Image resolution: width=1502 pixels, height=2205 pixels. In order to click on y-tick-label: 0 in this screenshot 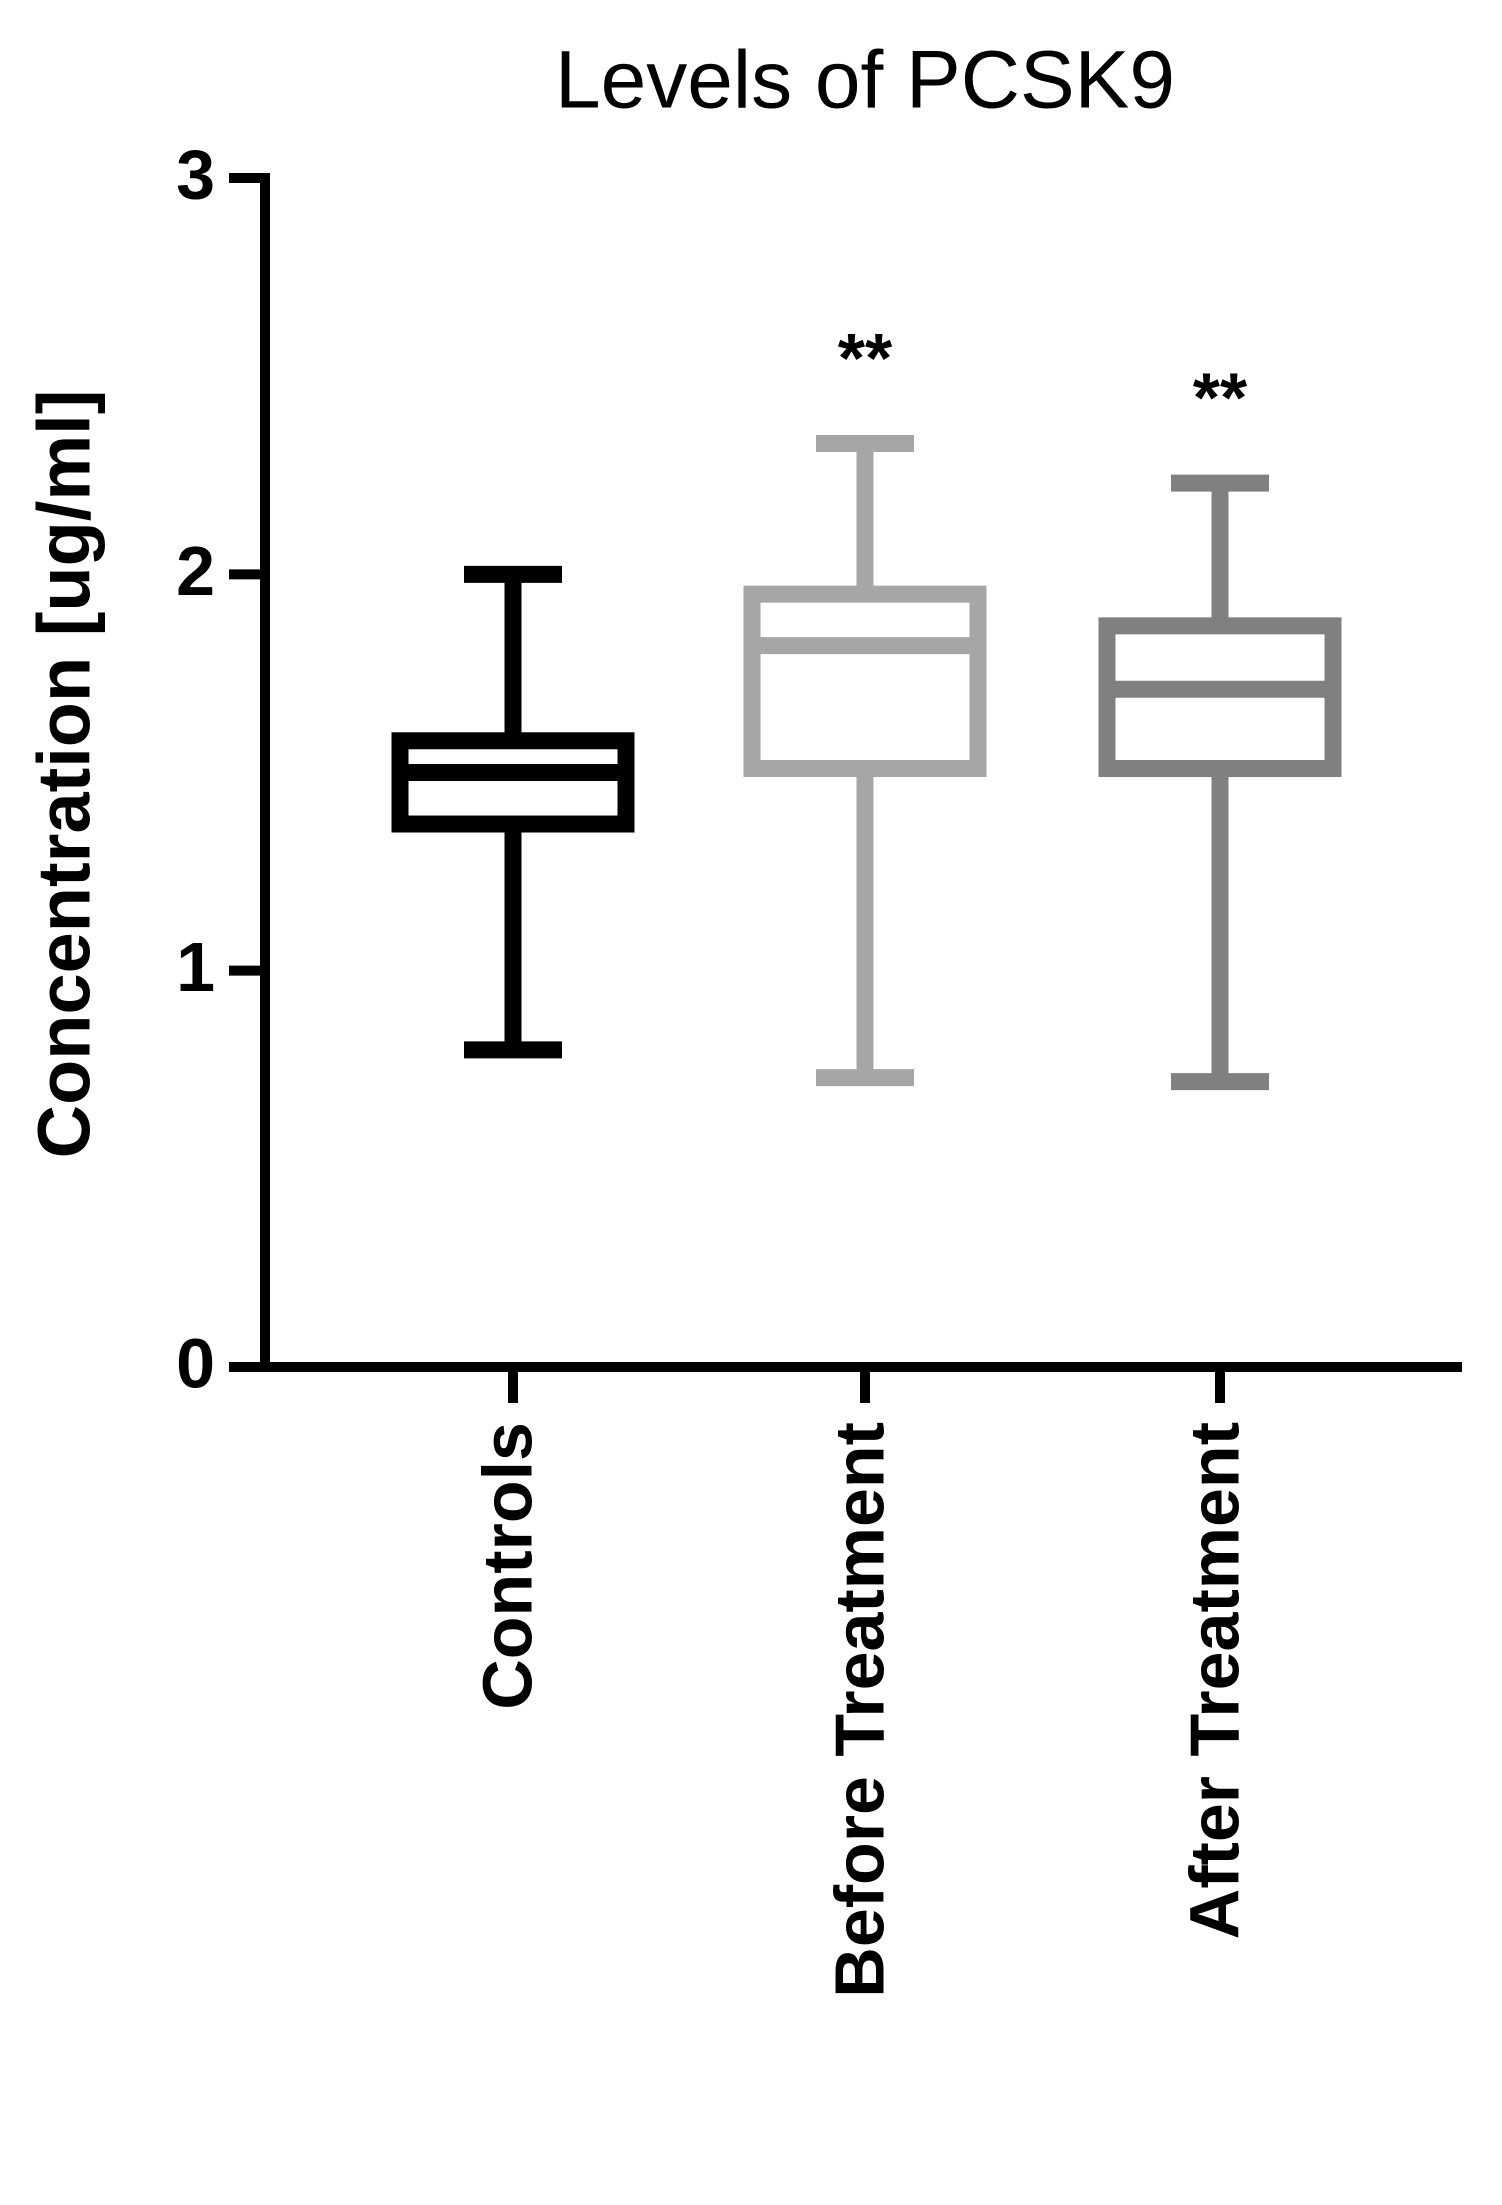, I will do `click(195, 1363)`.